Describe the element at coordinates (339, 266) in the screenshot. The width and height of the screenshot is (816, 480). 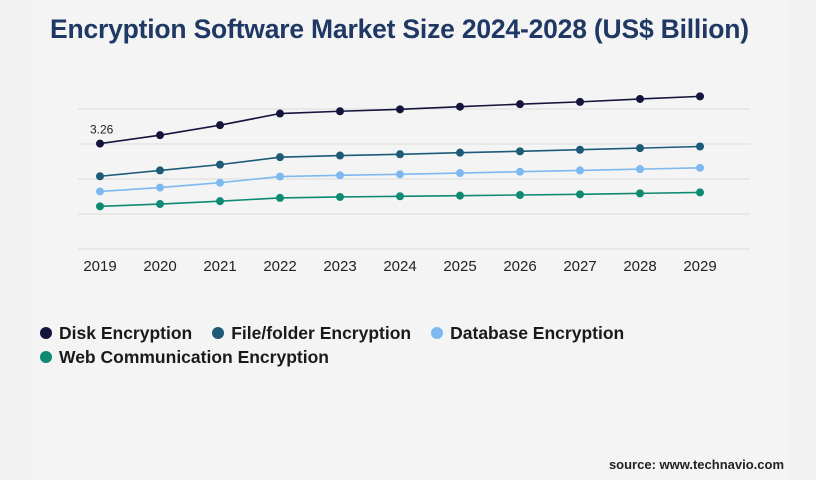
I see `x-tick-label: 2023` at that location.